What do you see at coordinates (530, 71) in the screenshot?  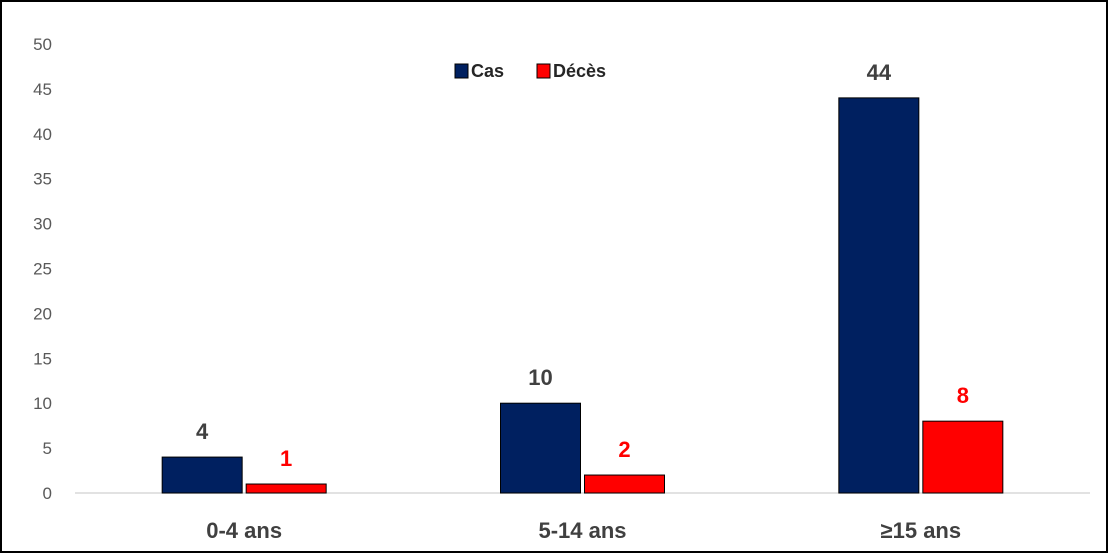 I see `legend: Cas Décès` at bounding box center [530, 71].